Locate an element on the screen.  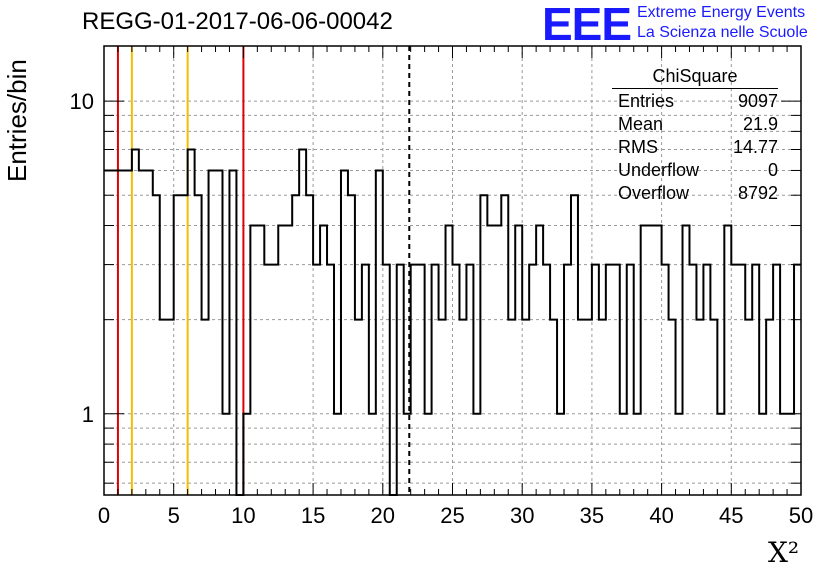
stats-label: RMS is located at coordinates (638, 147).